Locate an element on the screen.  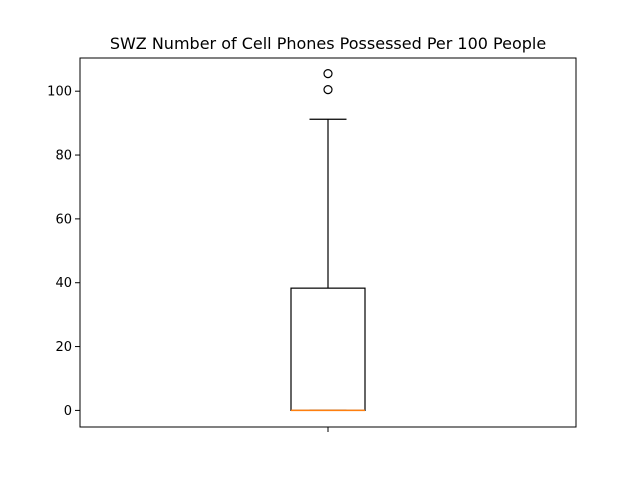
y-tick-label: 80 is located at coordinates (63, 156).